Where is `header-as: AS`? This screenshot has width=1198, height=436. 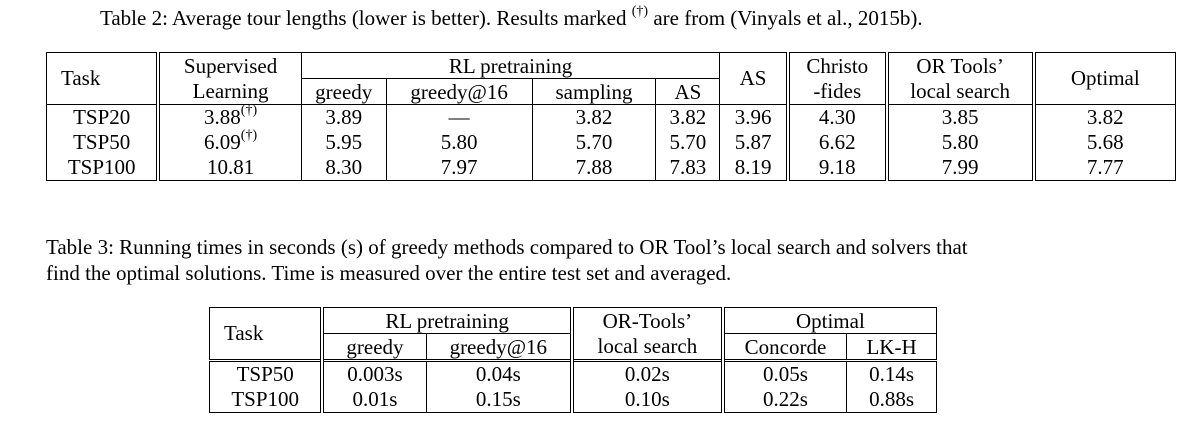 header-as: AS is located at coordinates (754, 78).